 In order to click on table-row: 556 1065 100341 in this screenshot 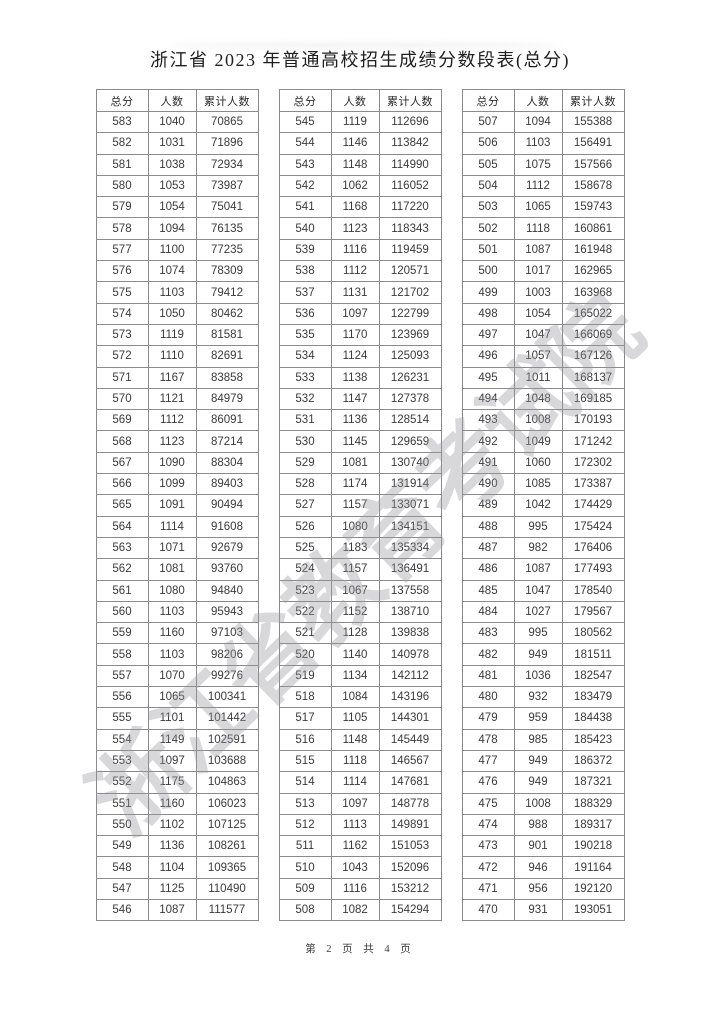, I will do `click(177, 697)`.